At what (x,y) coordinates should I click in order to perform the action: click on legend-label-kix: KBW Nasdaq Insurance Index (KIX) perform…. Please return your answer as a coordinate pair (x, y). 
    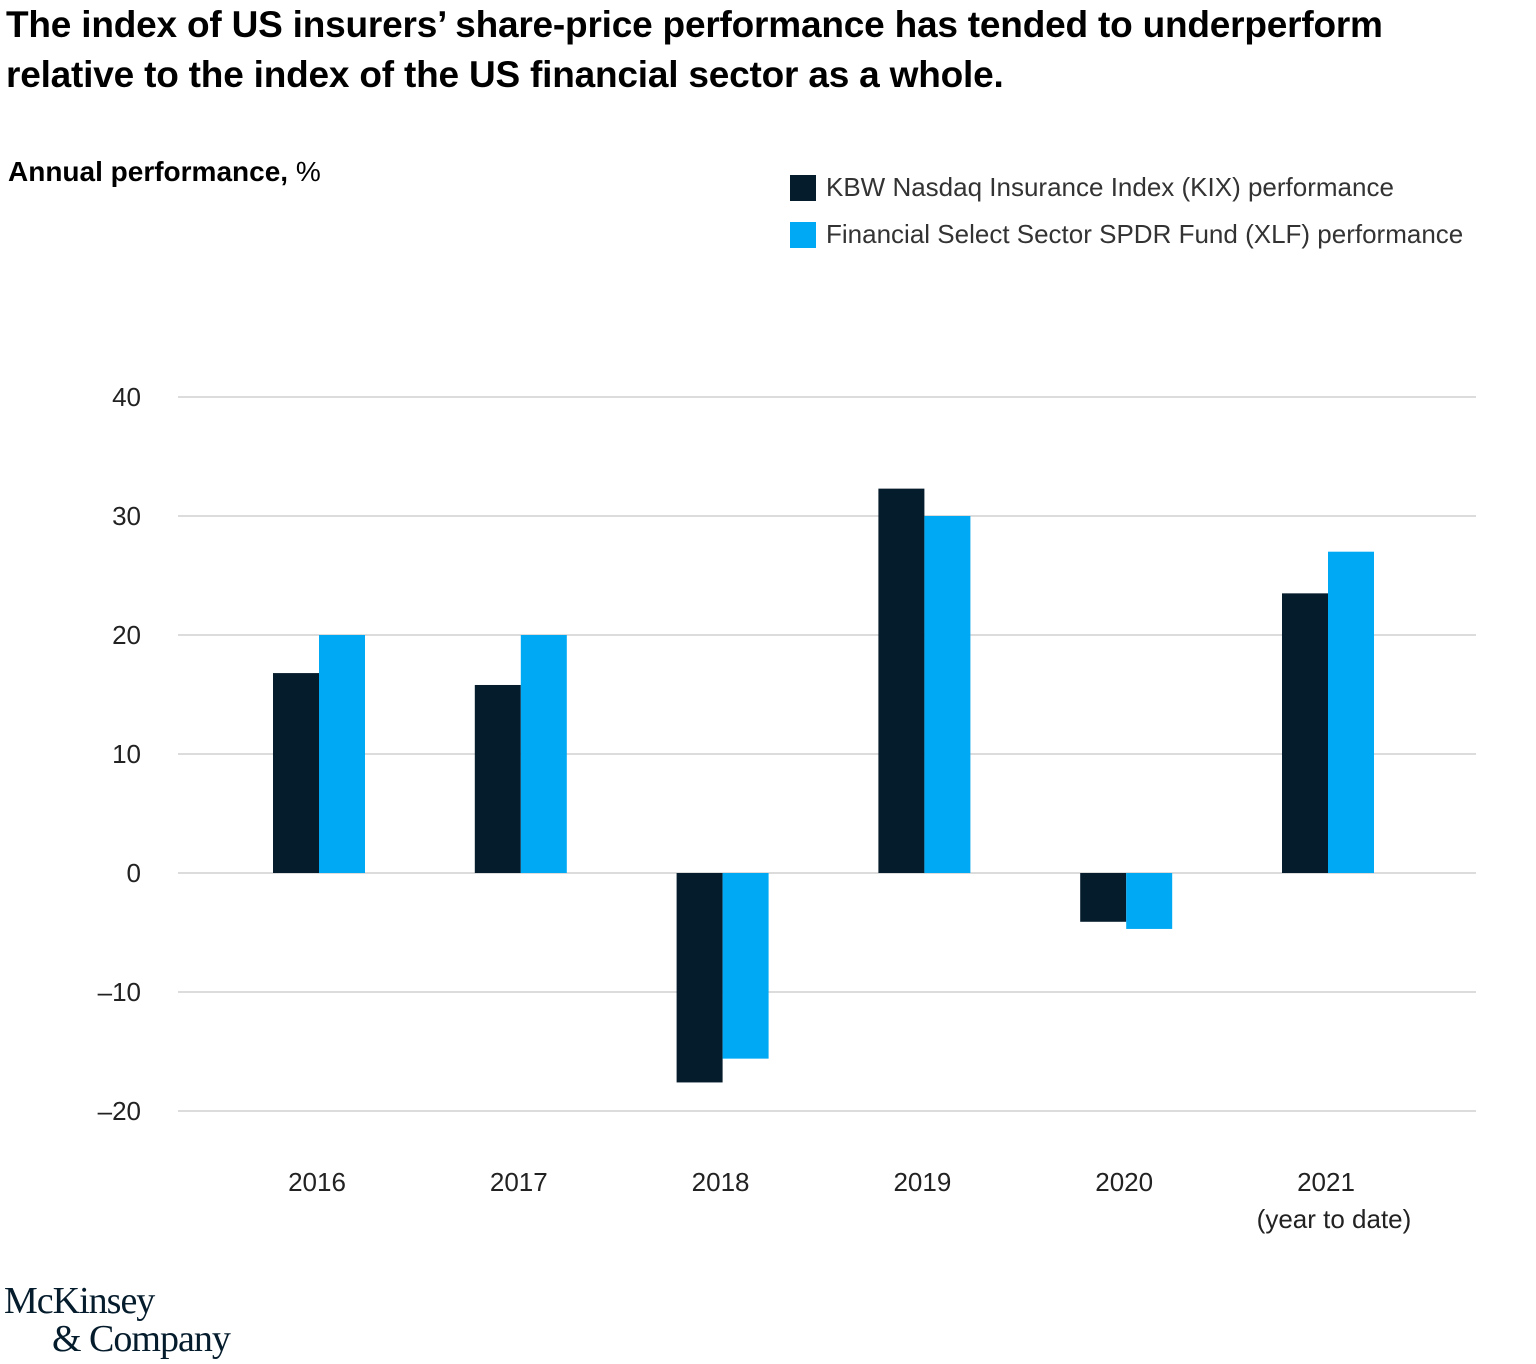
    Looking at the image, I should click on (1110, 187).